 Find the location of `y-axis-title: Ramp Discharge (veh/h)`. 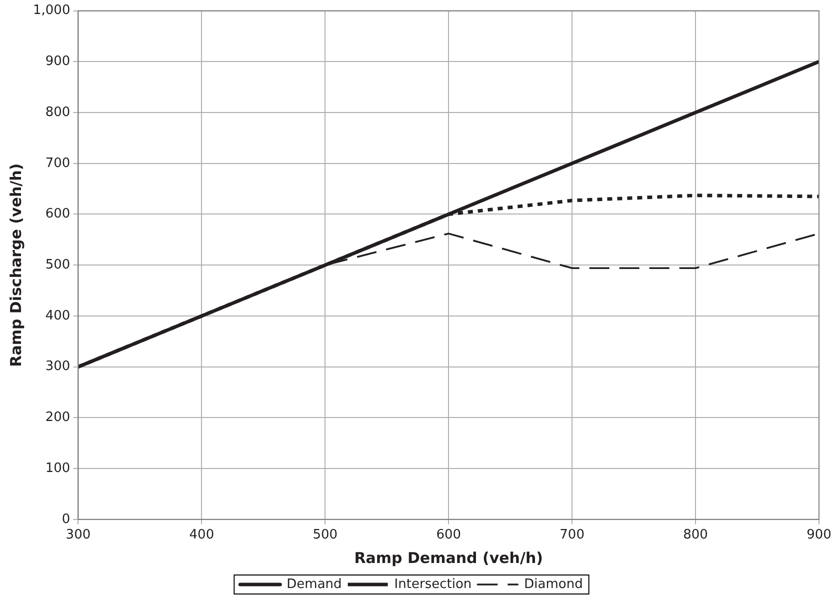

y-axis-title: Ramp Discharge (veh/h) is located at coordinates (15, 265).